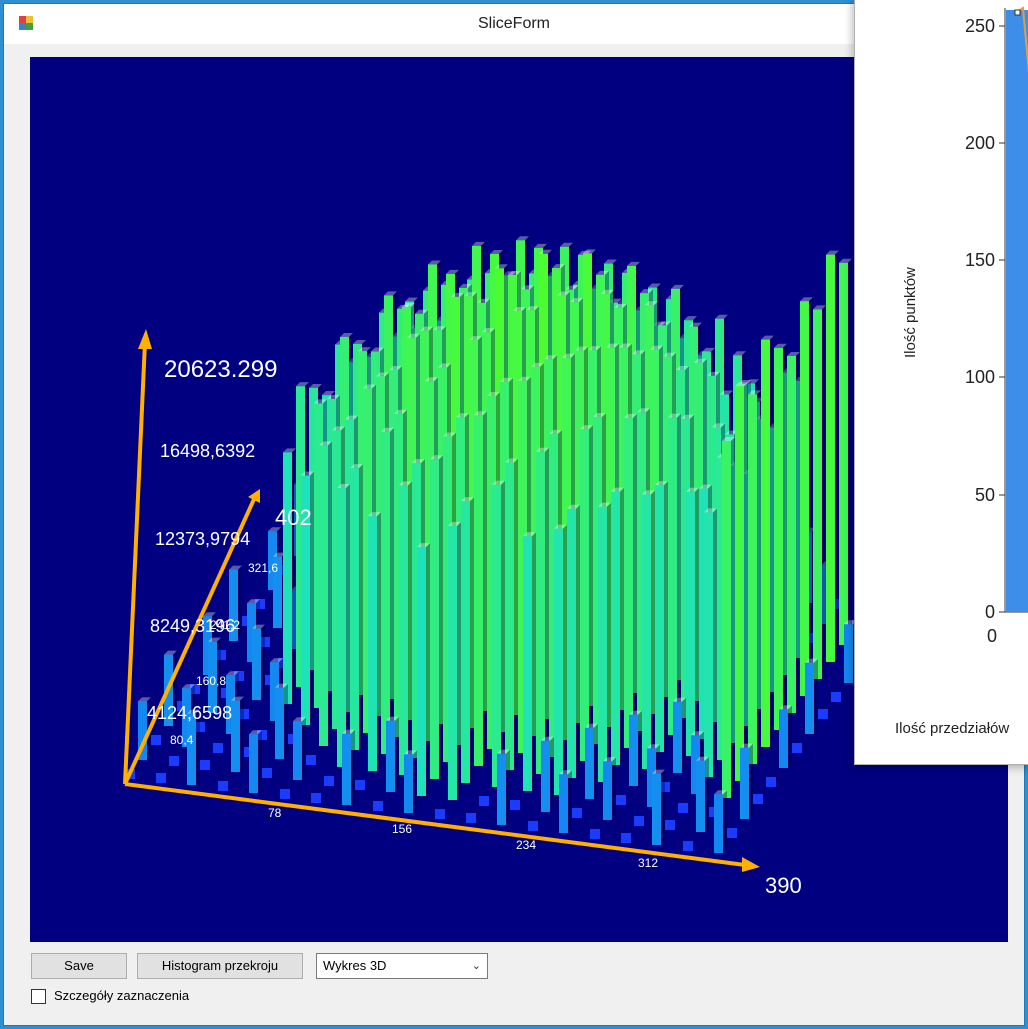 Image resolution: width=1028 pixels, height=1029 pixels. Describe the element at coordinates (202, 539) in the screenshot. I see `z-tick-label: 12373,9794` at that location.